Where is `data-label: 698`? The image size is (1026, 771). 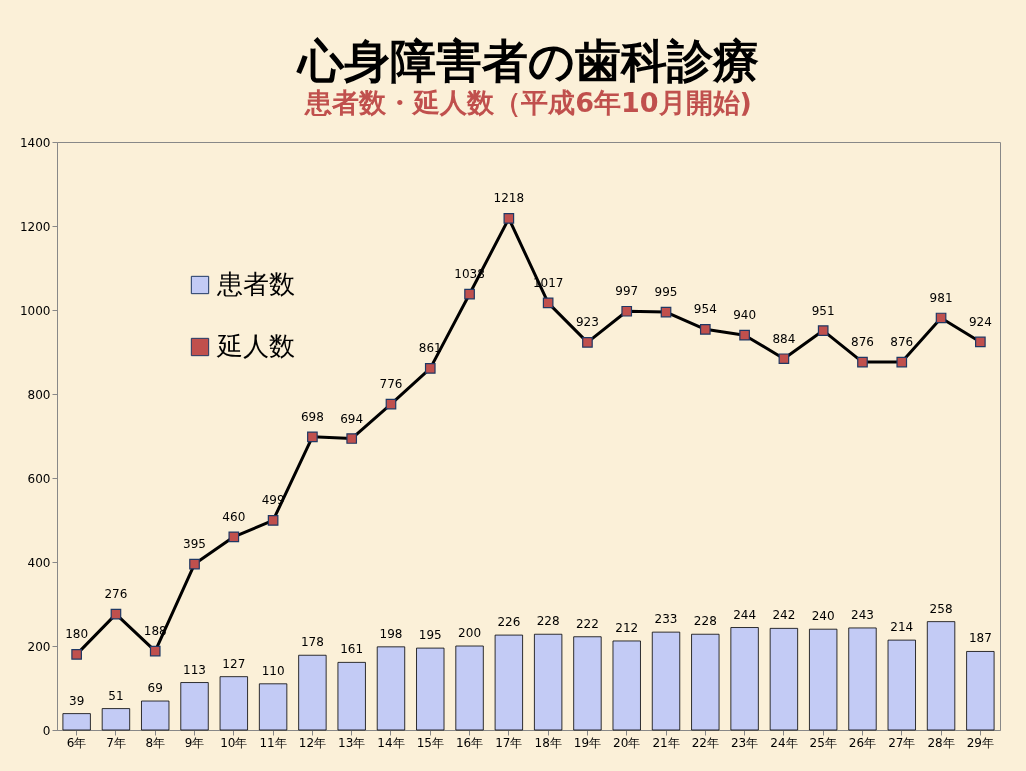 data-label: 698 is located at coordinates (312, 416).